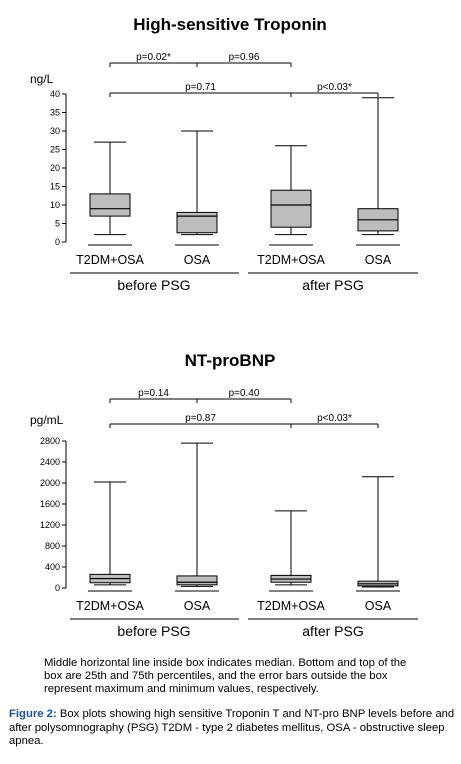 This screenshot has width=461, height=764. Describe the element at coordinates (52, 546) in the screenshot. I see `ntprobnp-y-tick-label: 800` at that location.